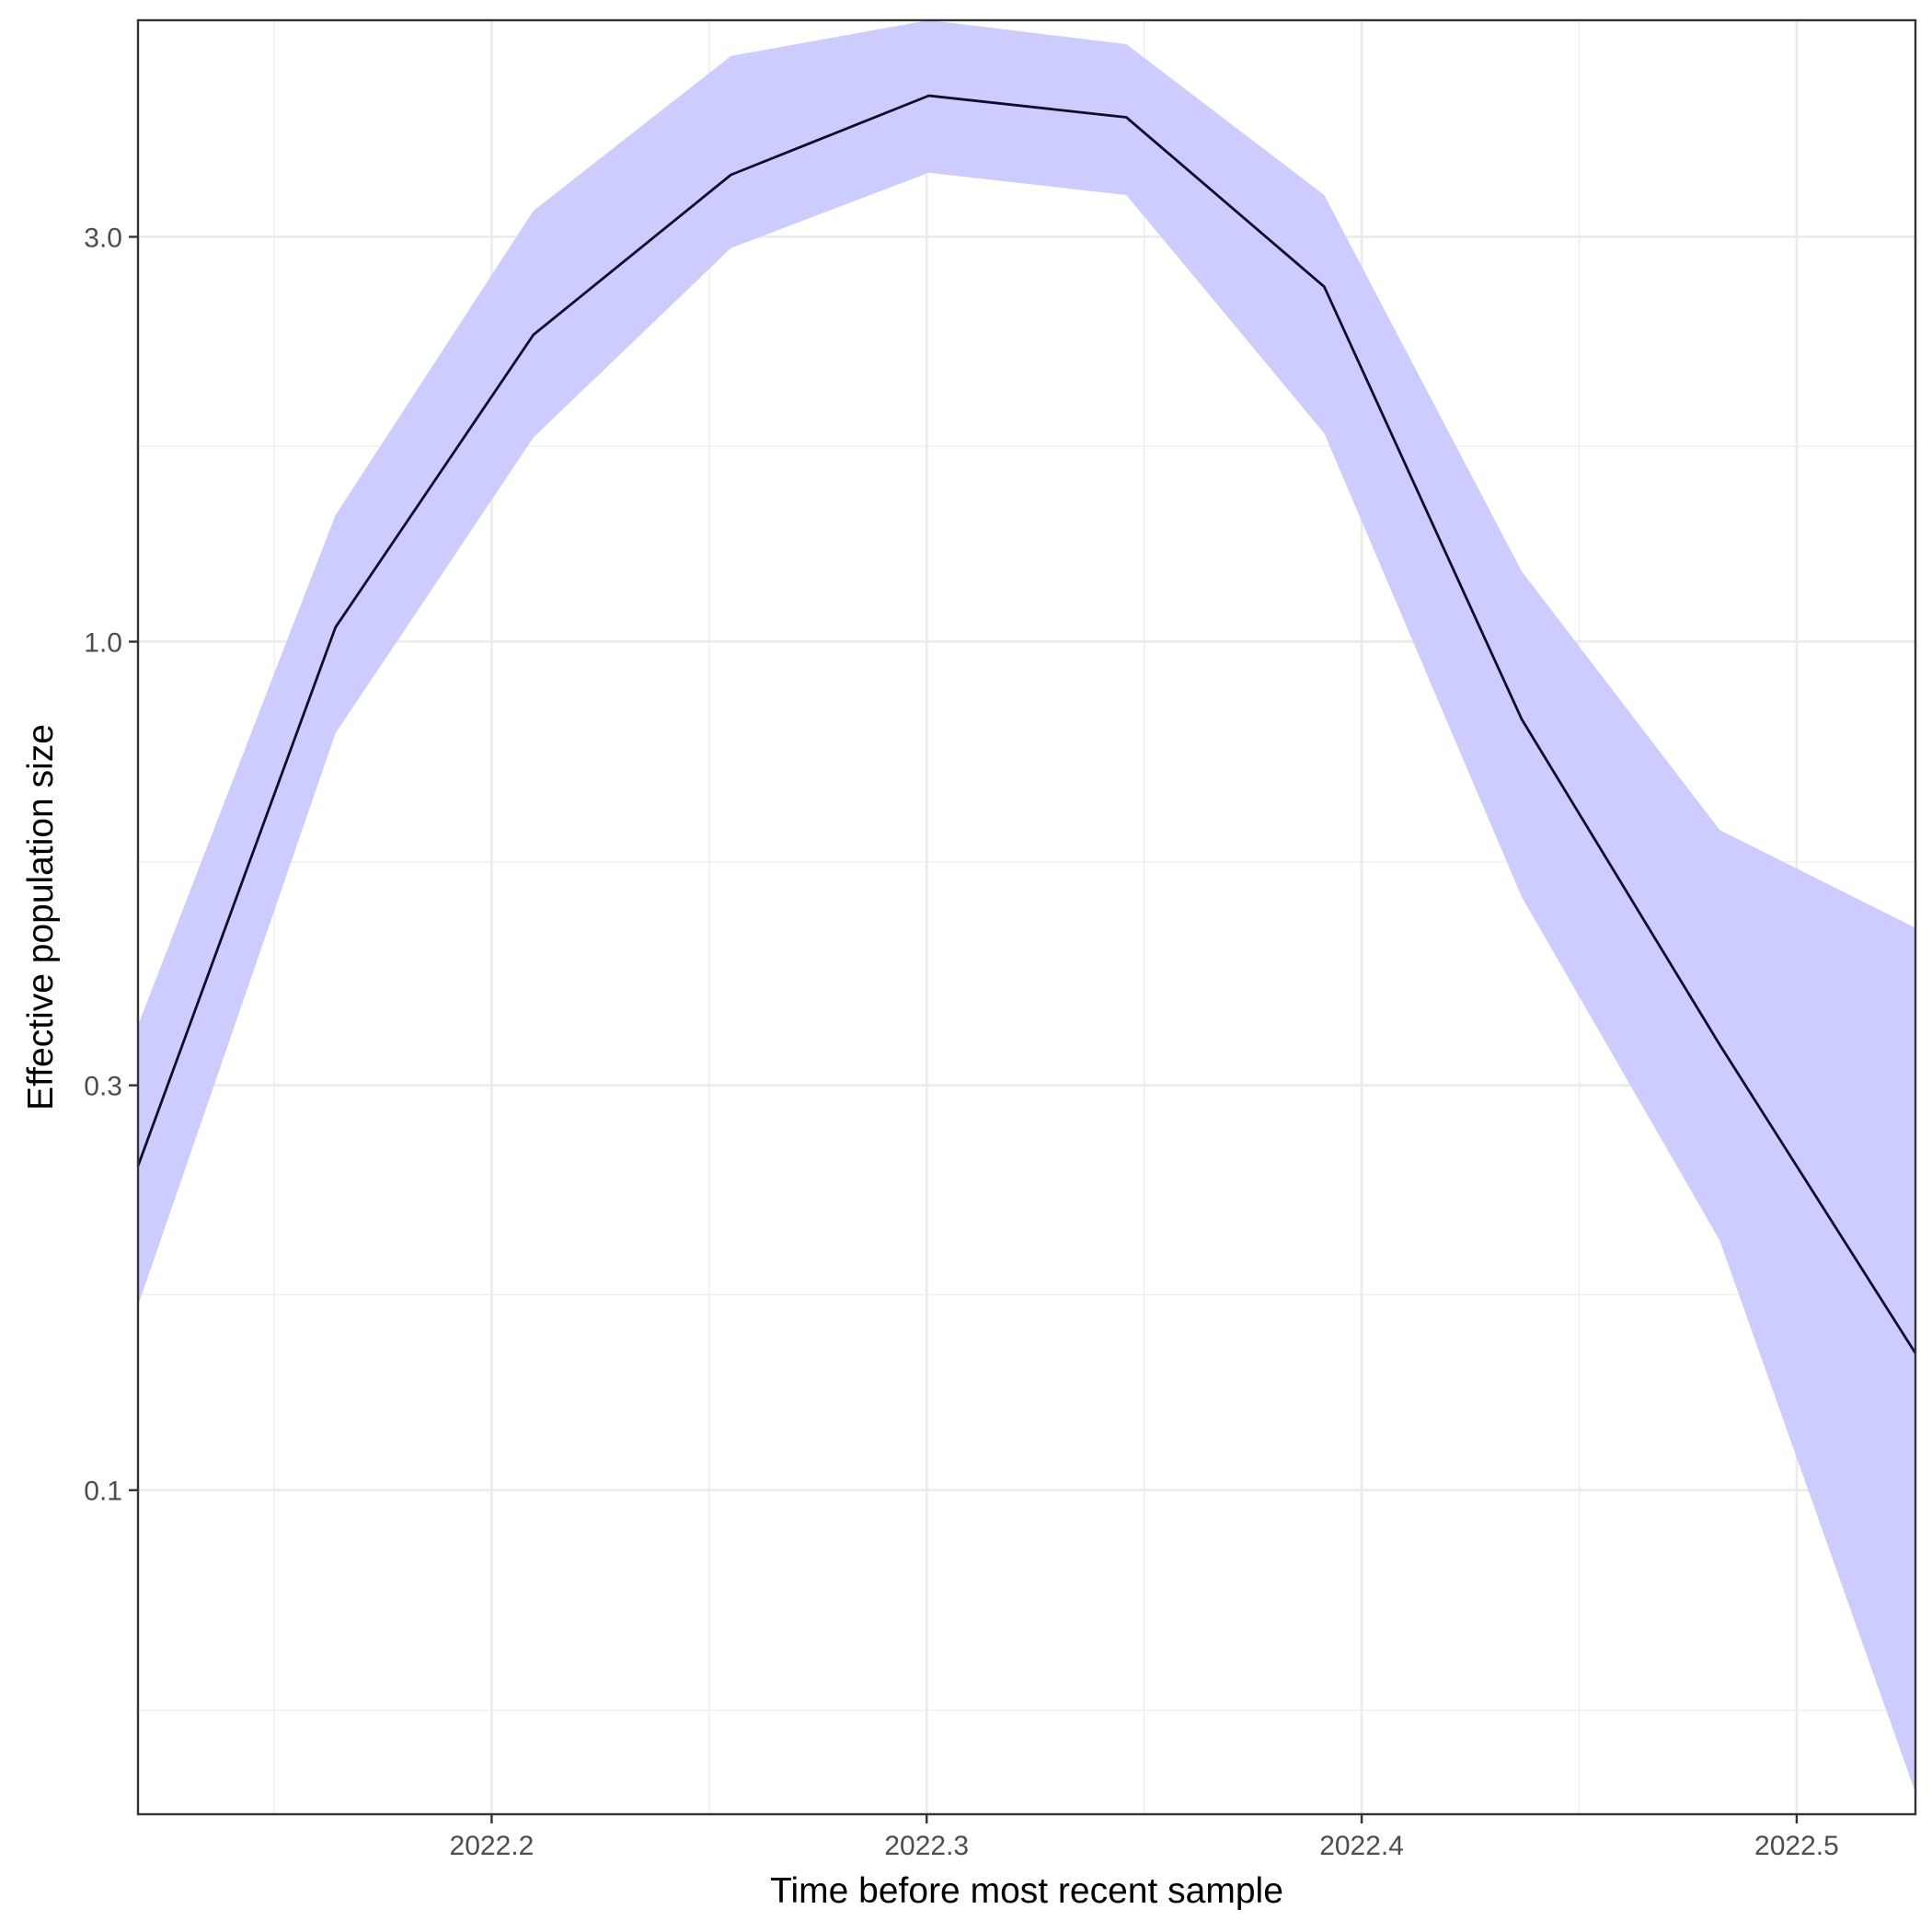 This screenshot has width=1932, height=1932. Describe the element at coordinates (1144, 1837) in the screenshot. I see `x-axis-ticks: 2022.2 2022.3 2022.4 2022.5` at that location.